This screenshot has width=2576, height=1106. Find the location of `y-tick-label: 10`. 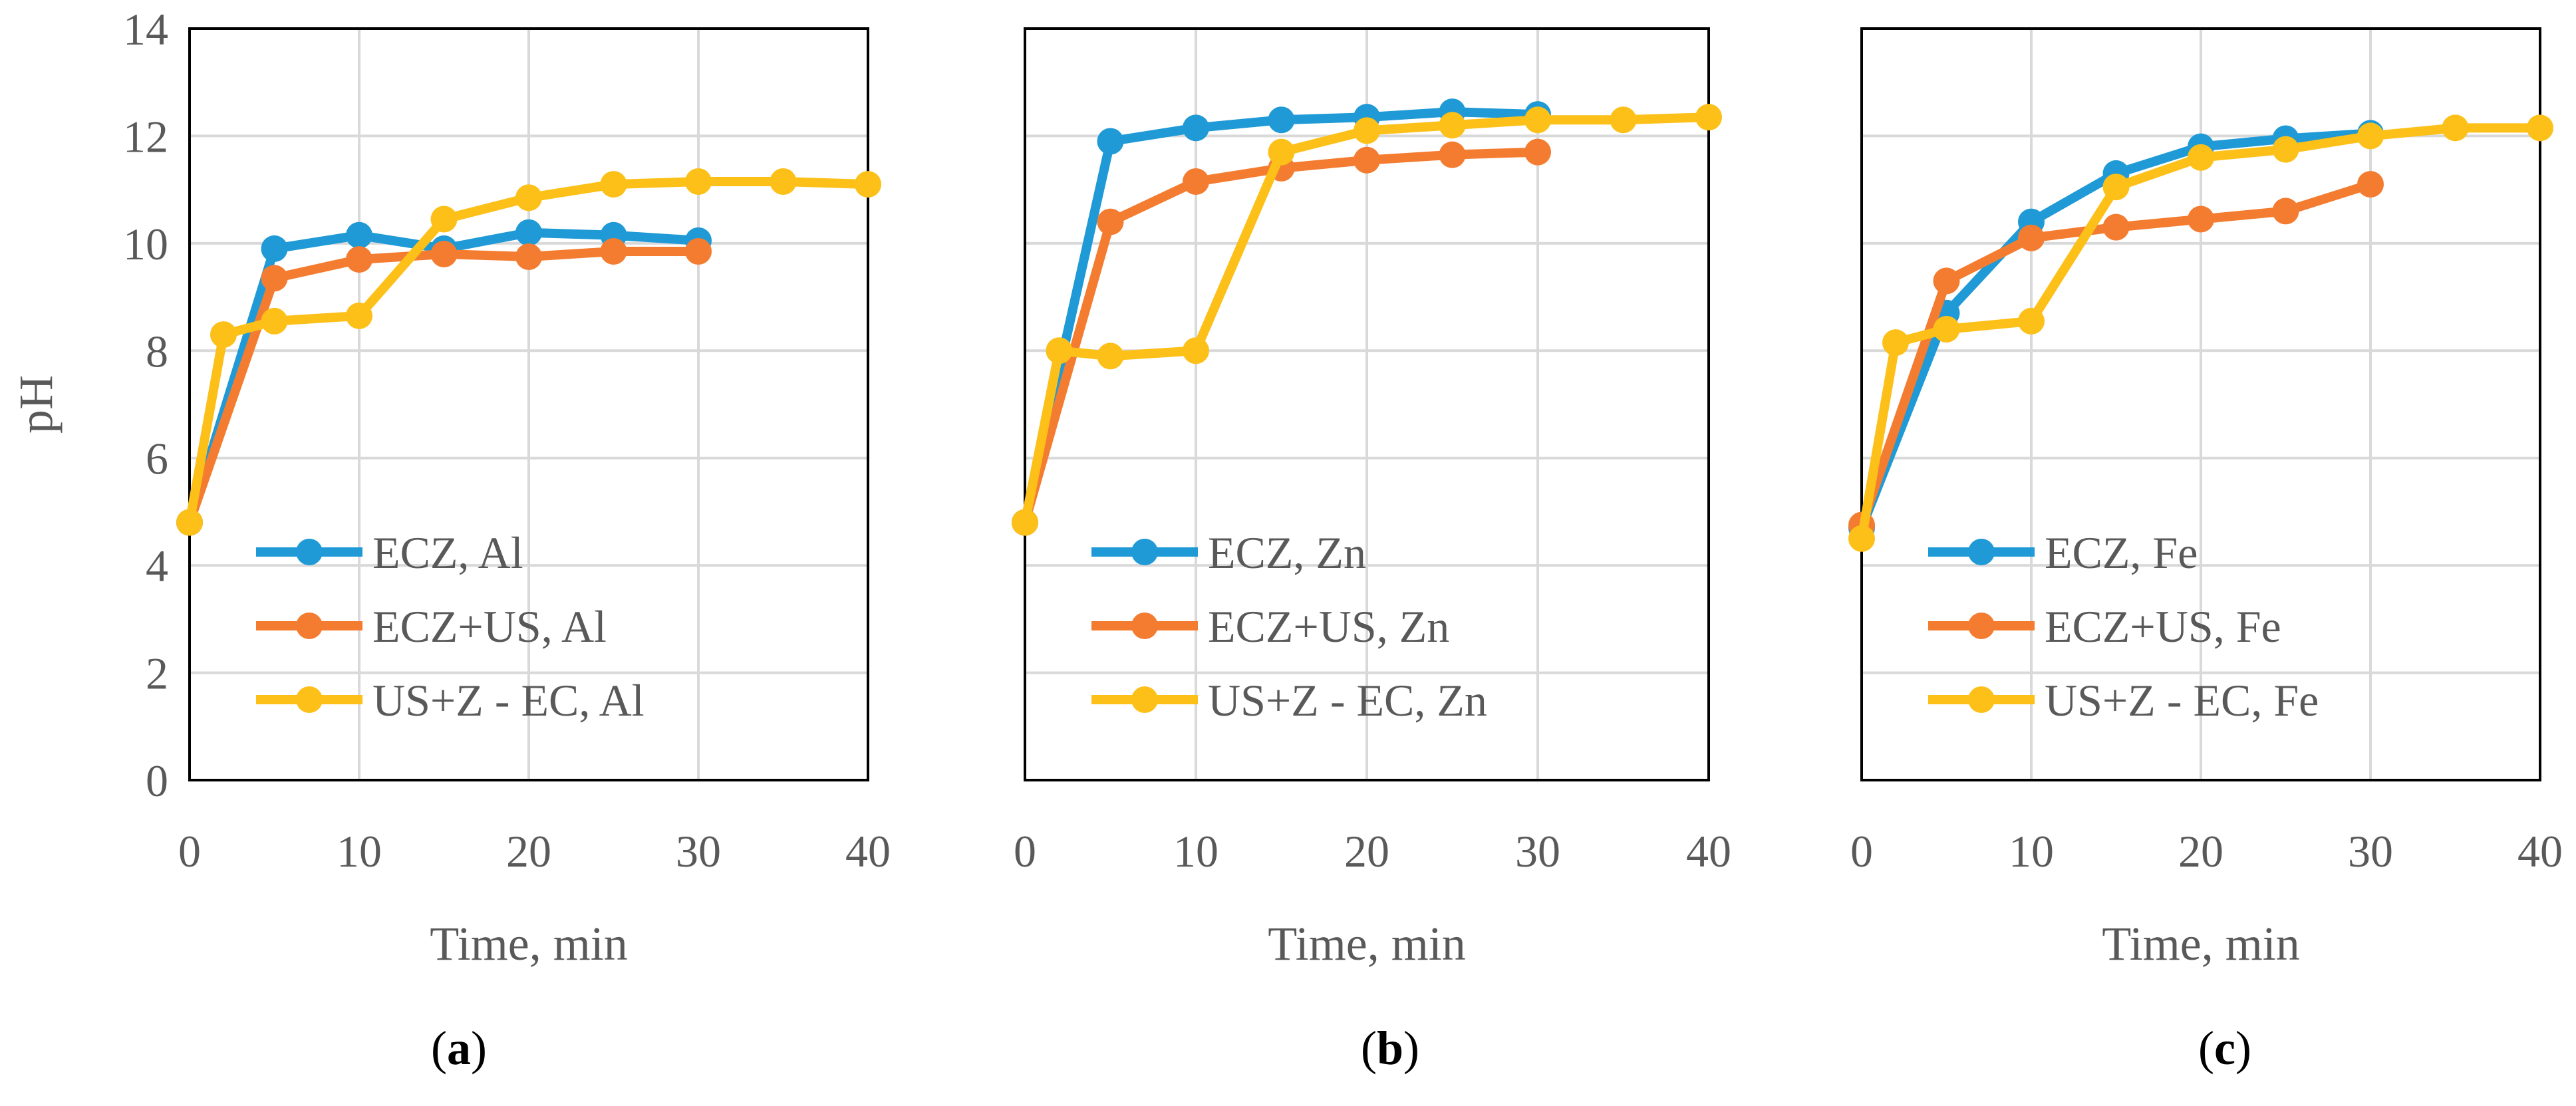

y-tick-label: 10 is located at coordinates (145, 244).